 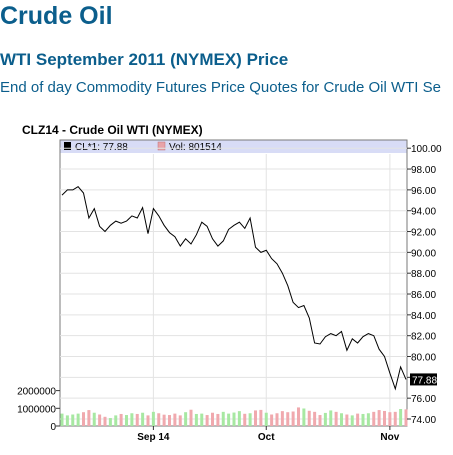 I want to click on page-title: Crude Oil, so click(x=56, y=16).